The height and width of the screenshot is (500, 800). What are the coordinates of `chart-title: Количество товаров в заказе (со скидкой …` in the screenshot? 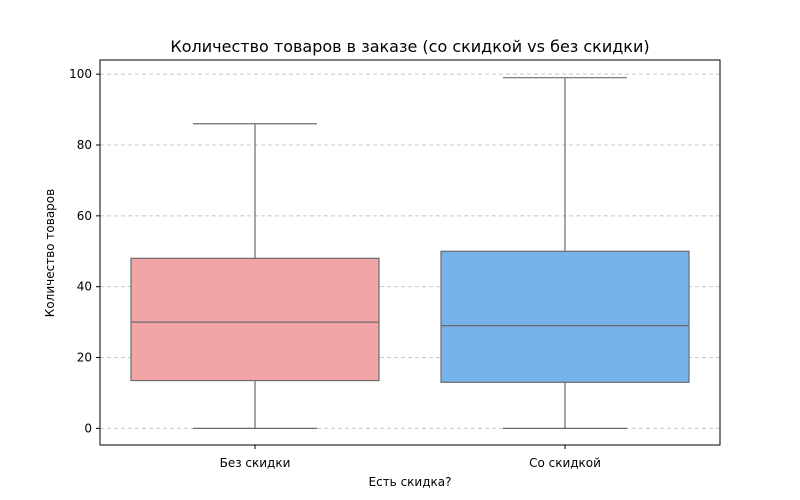 It's located at (409, 46).